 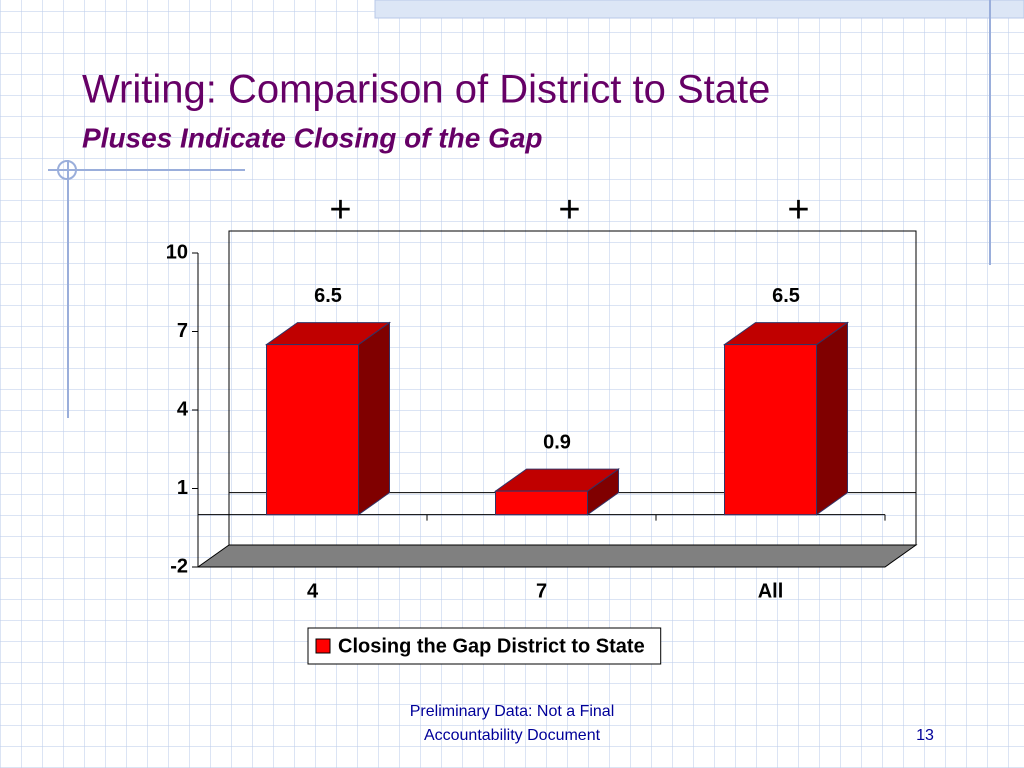 What do you see at coordinates (182, 331) in the screenshot?
I see `y-tick-label: 7` at bounding box center [182, 331].